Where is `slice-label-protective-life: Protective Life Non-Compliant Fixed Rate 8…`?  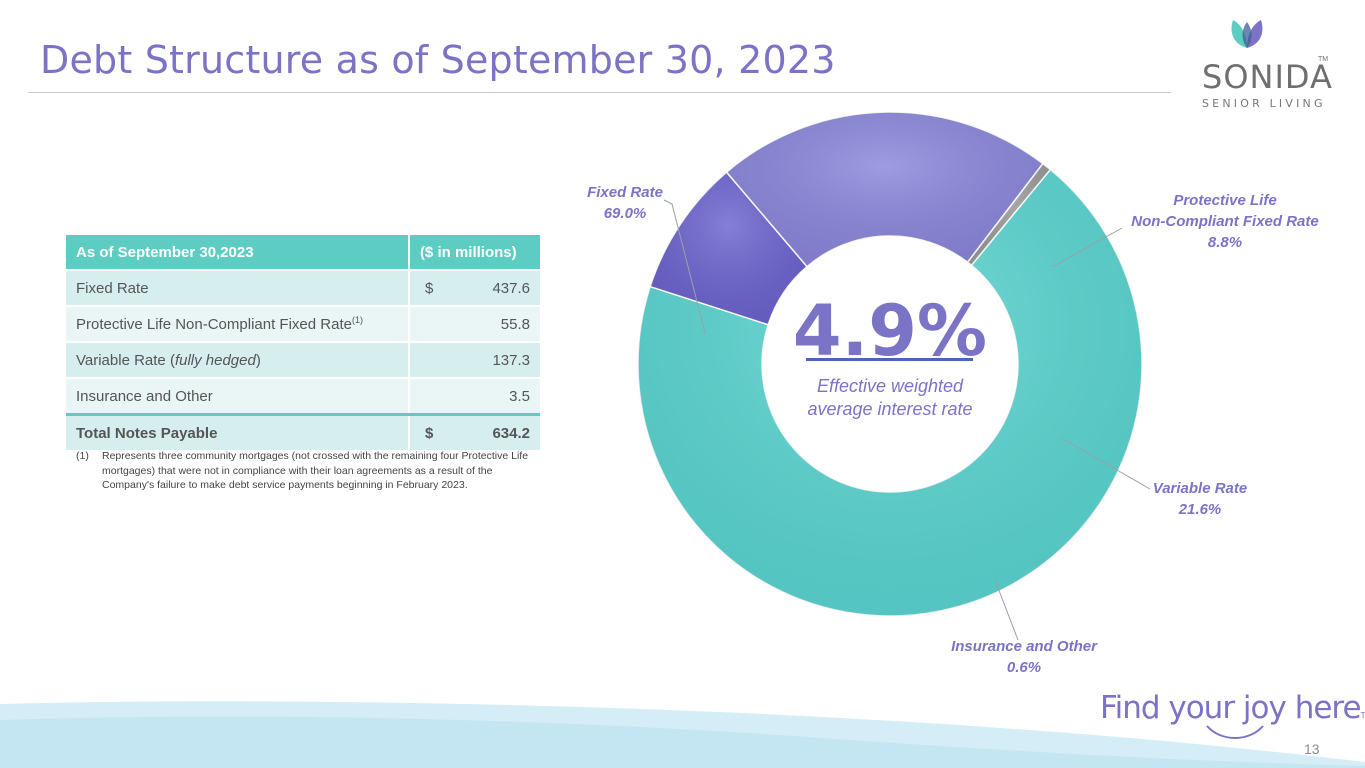 slice-label-protective-life: Protective Life Non-Compliant Fixed Rate 8… is located at coordinates (1225, 221).